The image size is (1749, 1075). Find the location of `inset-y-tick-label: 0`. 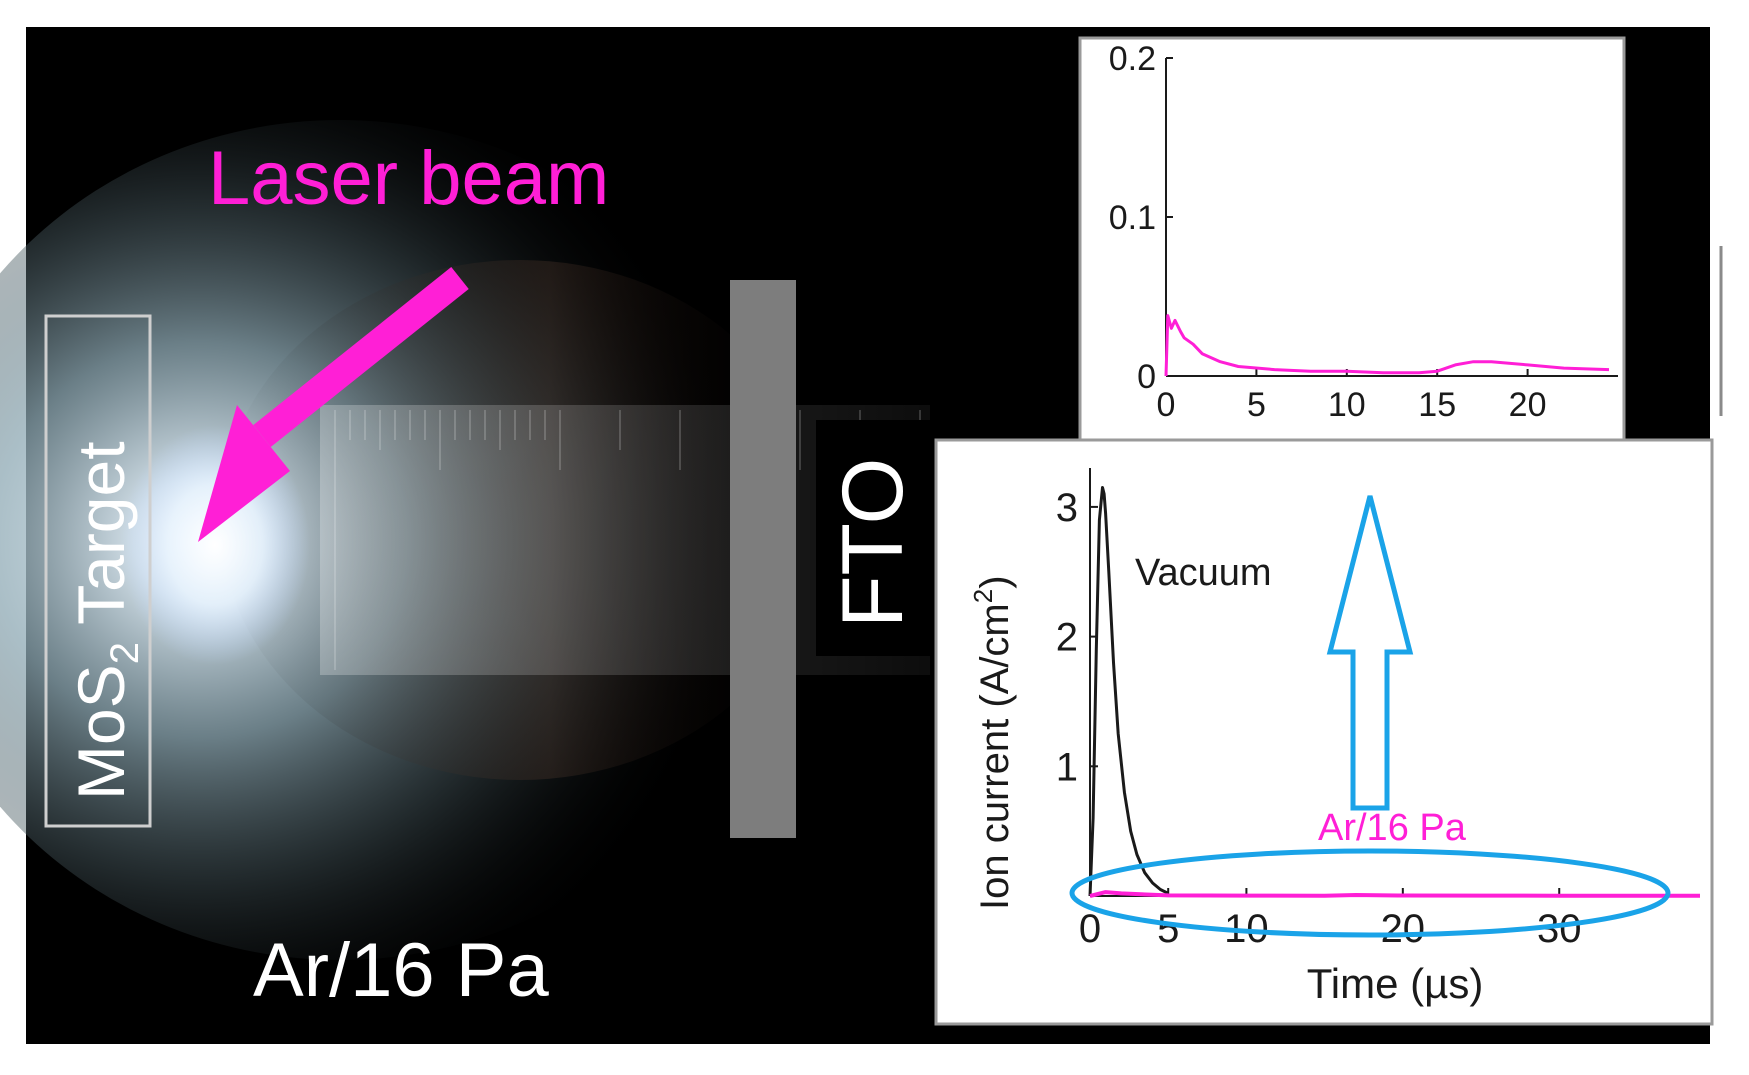

inset-y-tick-label: 0 is located at coordinates (1146, 377).